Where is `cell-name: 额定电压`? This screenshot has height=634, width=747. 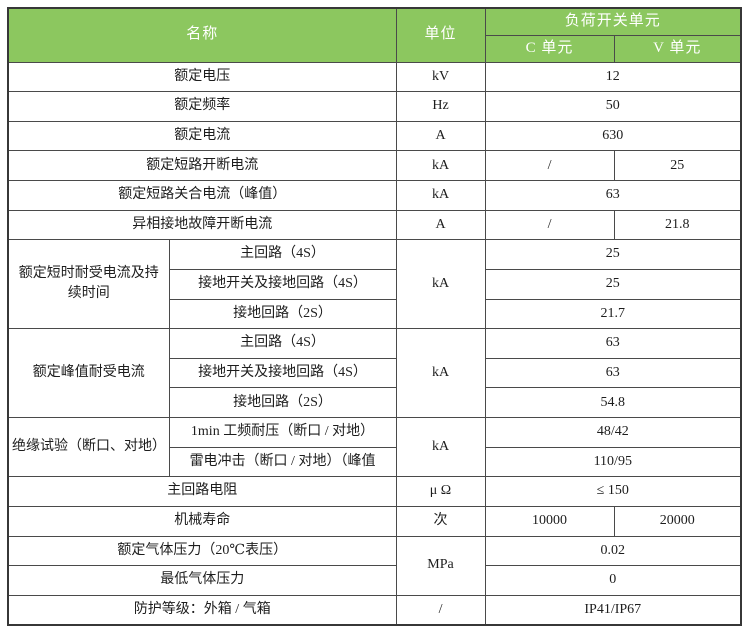
cell-name: 额定电压 is located at coordinates (202, 77).